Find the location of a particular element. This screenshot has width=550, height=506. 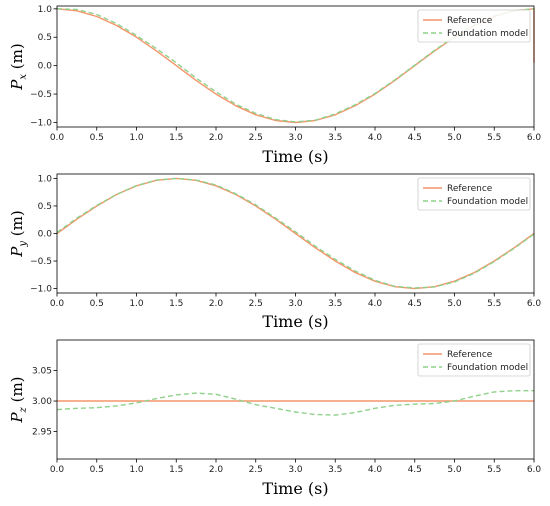

y-axis-label: Py (m) is located at coordinates (18, 233).